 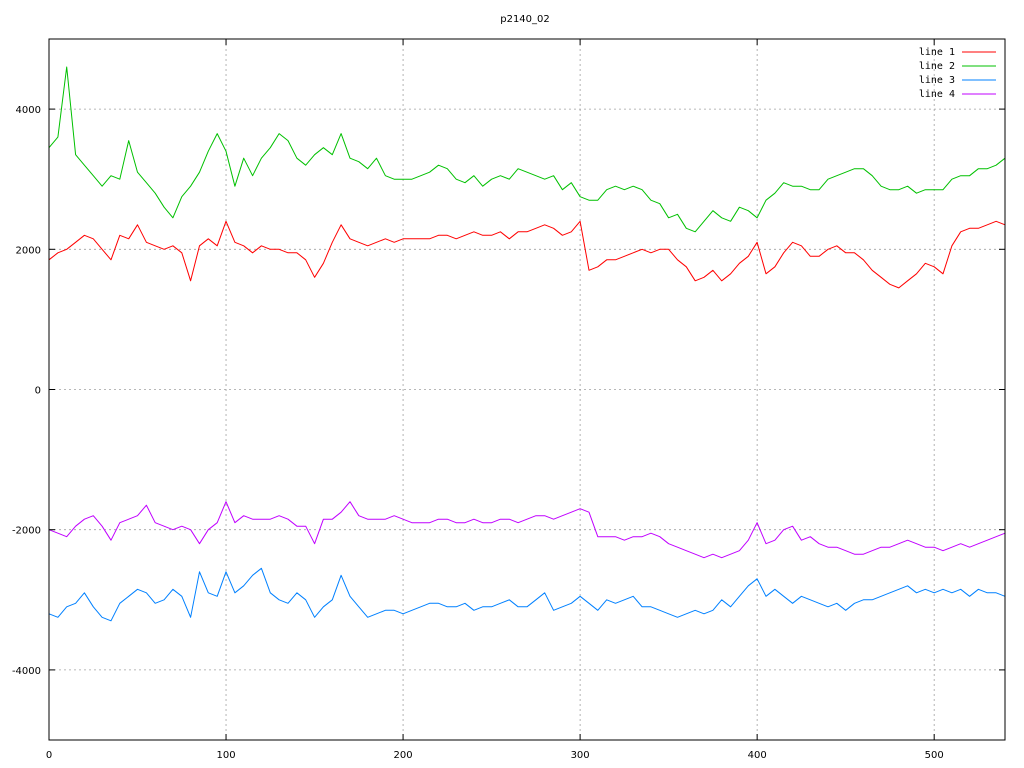 I want to click on x-tick-label: 0, so click(x=49, y=755).